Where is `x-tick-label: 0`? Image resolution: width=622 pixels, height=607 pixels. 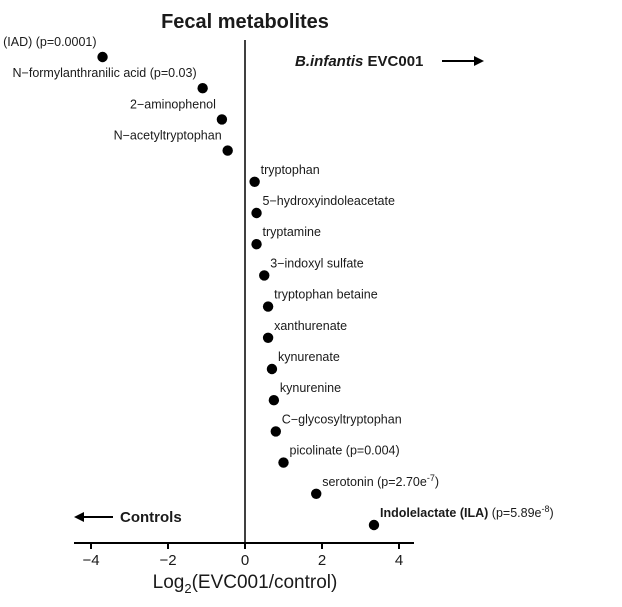 x-tick-label: 0 is located at coordinates (245, 560).